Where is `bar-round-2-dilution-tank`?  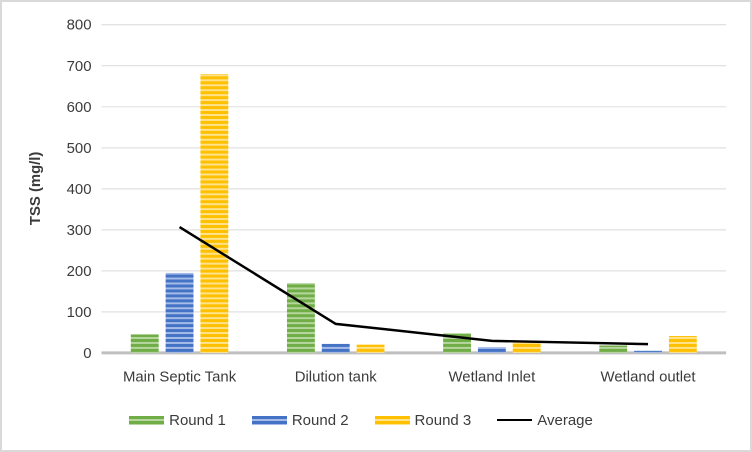
bar-round-2-dilution-tank is located at coordinates (335, 348).